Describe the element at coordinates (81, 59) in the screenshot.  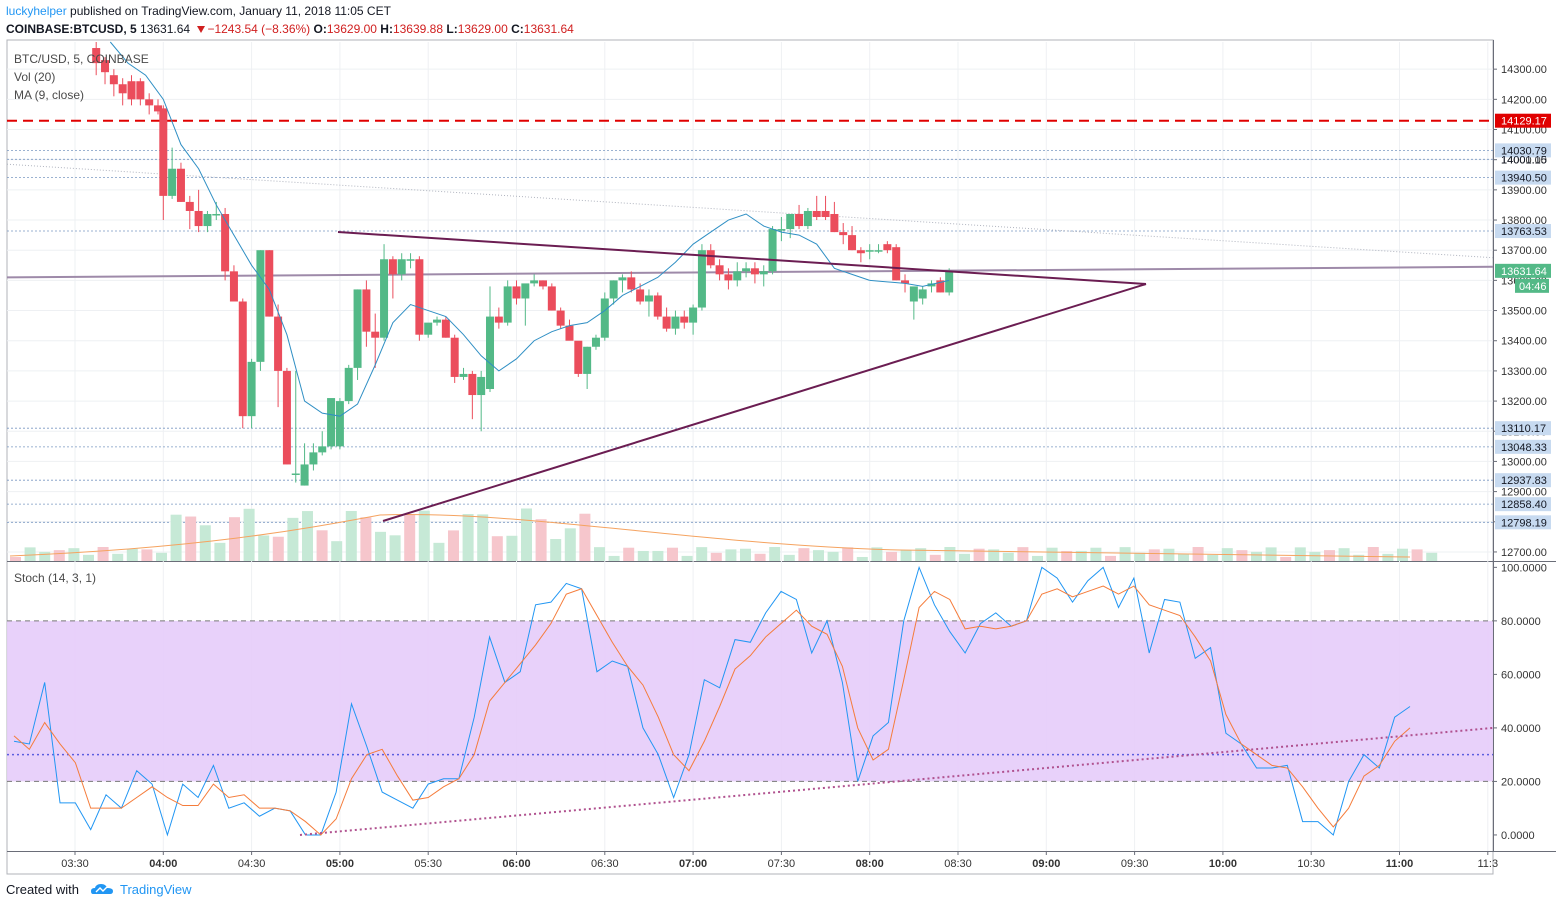
I see `legend-symbol: BTC/USD, 5, COINBASE` at that location.